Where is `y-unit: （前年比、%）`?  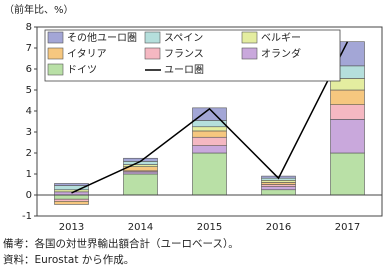
y-unit: （前年比、%） is located at coordinates (39, 9).